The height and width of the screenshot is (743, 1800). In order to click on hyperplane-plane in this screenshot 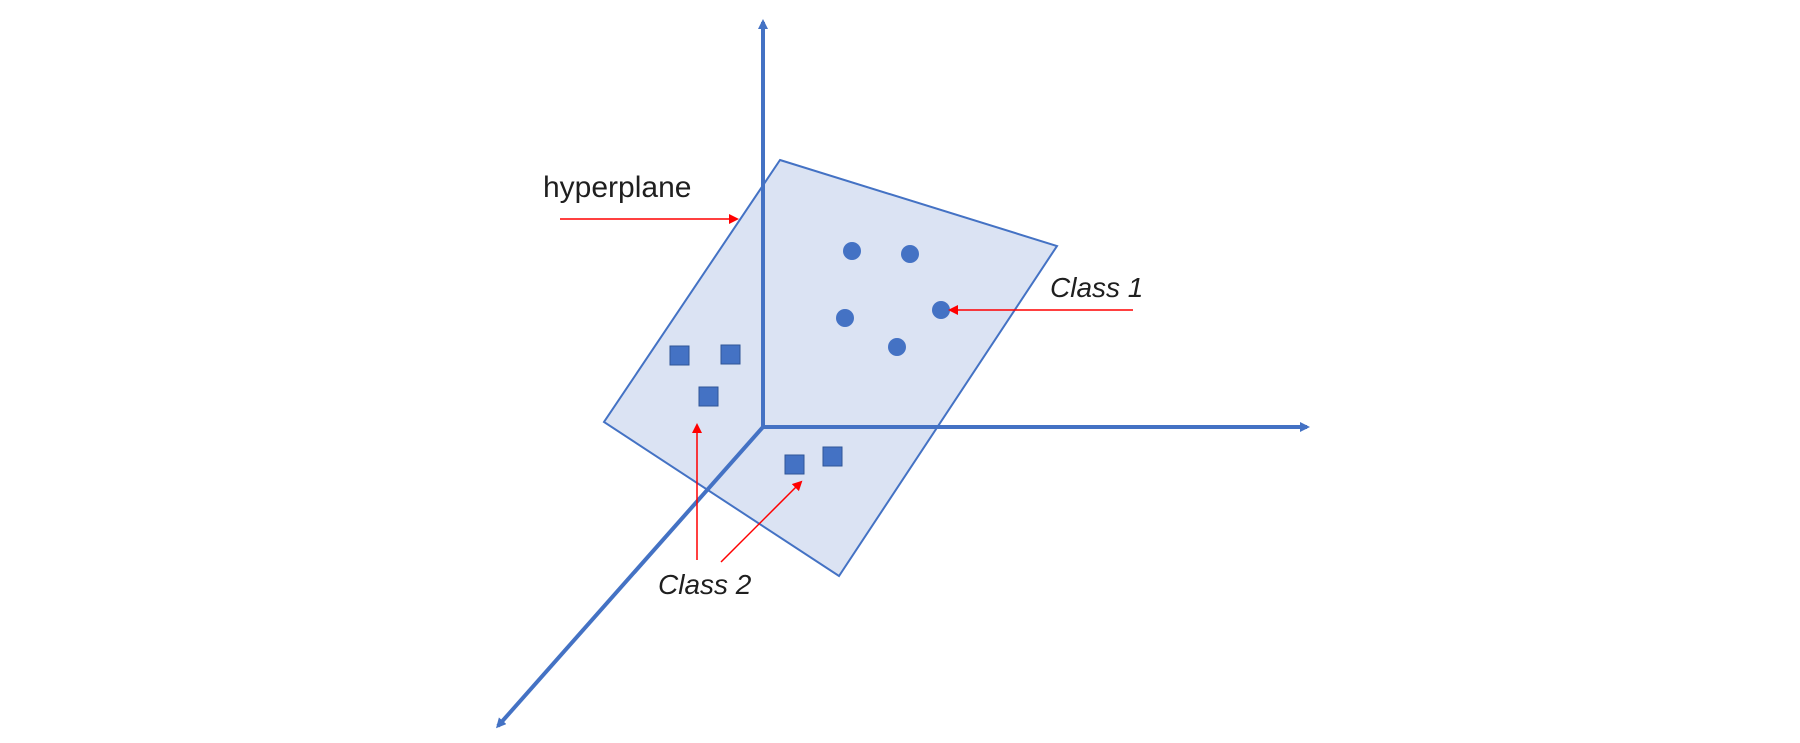, I will do `click(830, 368)`.